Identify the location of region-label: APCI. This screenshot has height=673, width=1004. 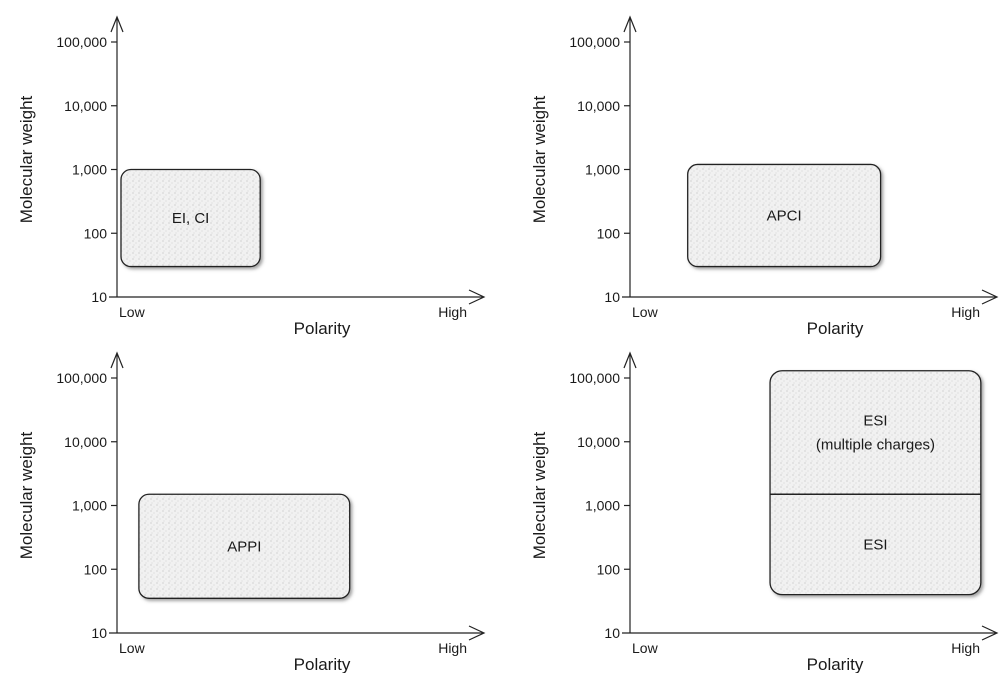
(784, 216).